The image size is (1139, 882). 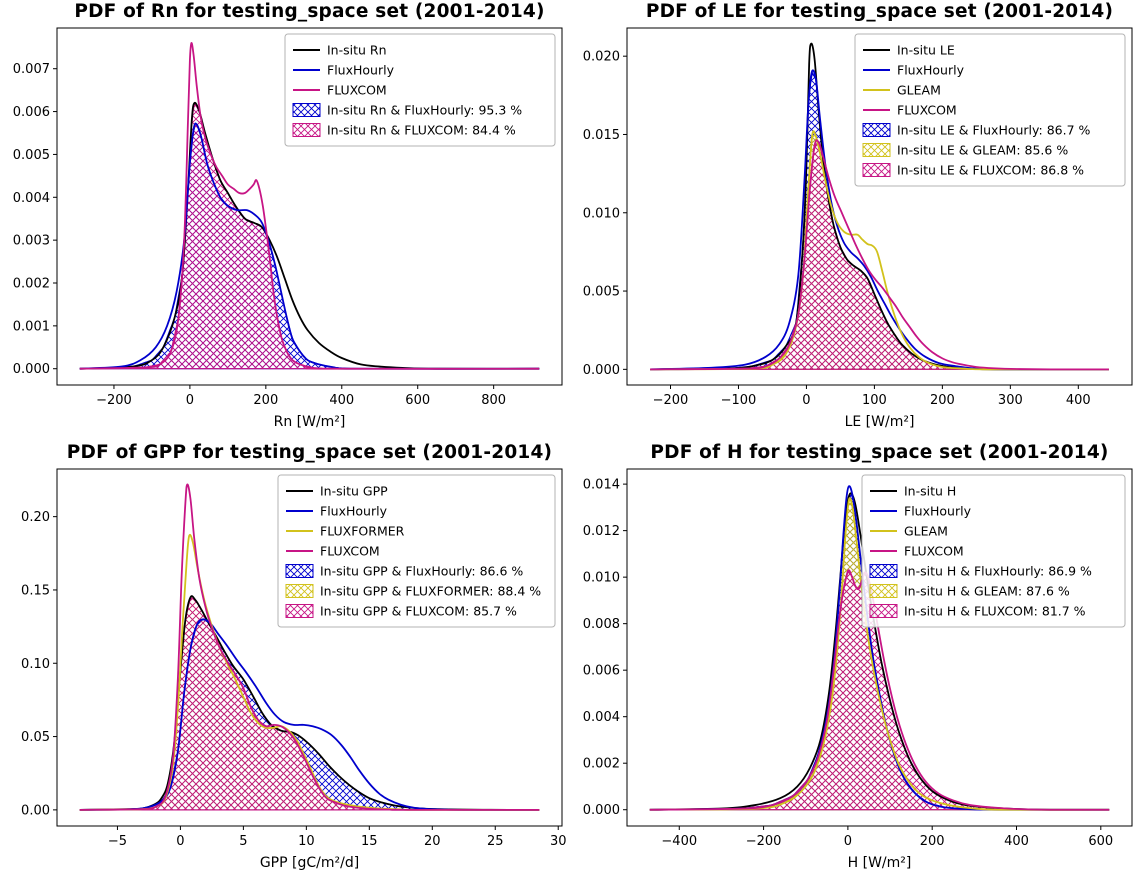 What do you see at coordinates (430, 591) in the screenshot?
I see `legend-label: In-situ GPP & FLUXFORMER: 88.4 %` at bounding box center [430, 591].